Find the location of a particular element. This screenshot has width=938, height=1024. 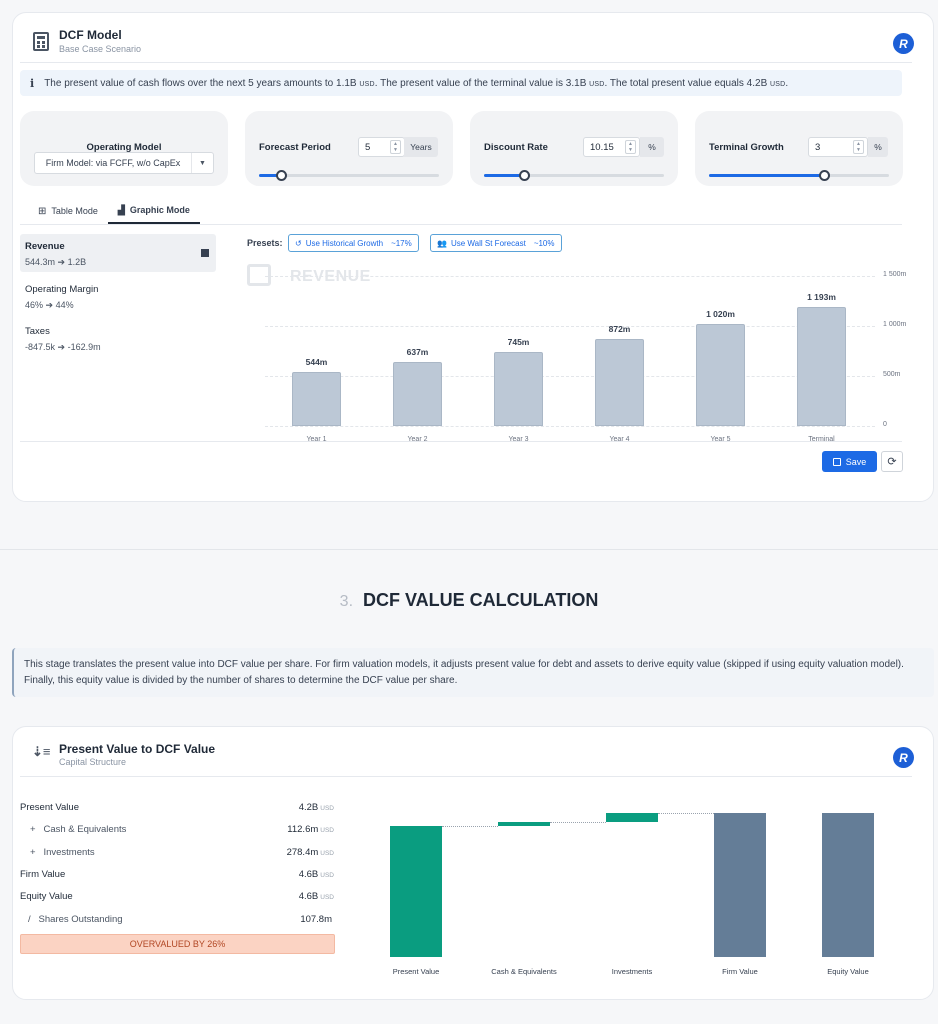

row-value: 107.8m is located at coordinates (316, 919).